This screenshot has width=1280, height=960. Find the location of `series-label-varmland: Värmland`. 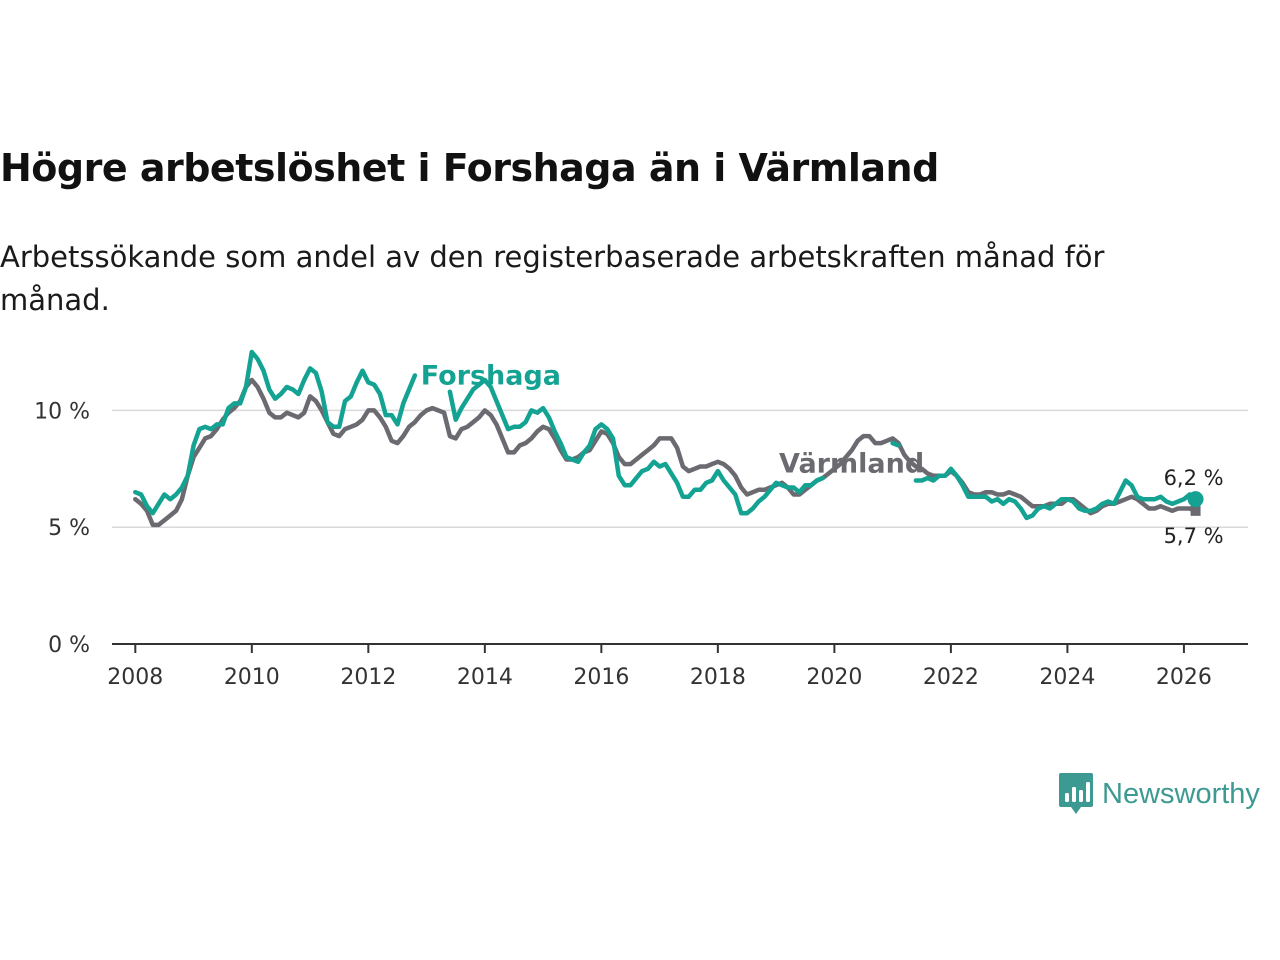

series-label-varmland: Värmland is located at coordinates (851, 463).